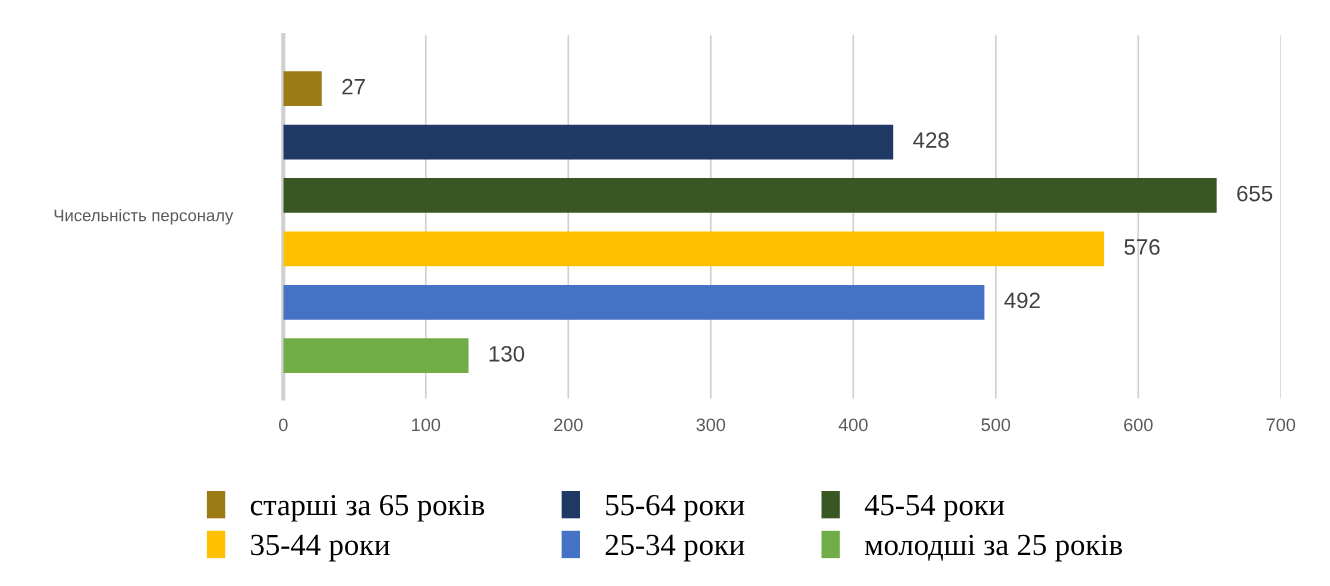 The width and height of the screenshot is (1330, 586). I want to click on x-tick-label: 0, so click(283, 425).